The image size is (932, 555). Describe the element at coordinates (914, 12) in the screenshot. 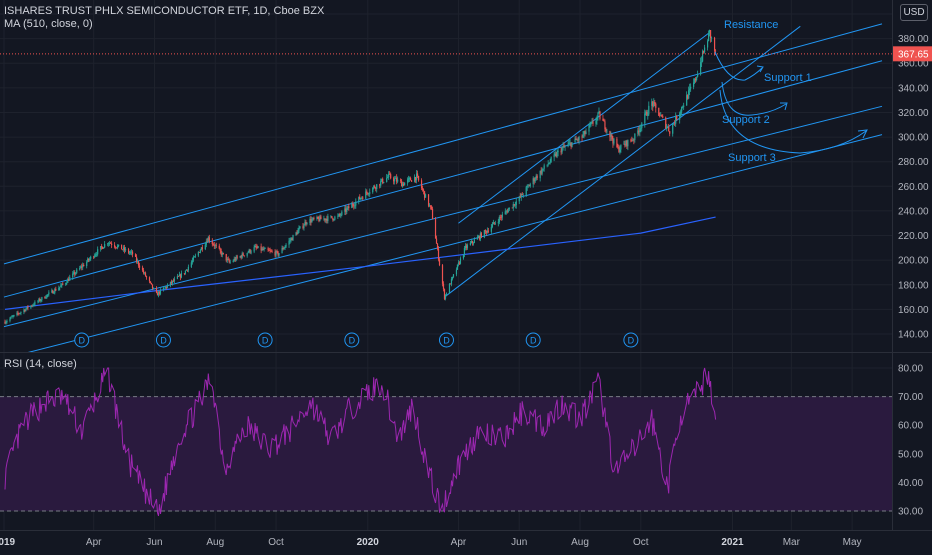

I see `currency-button: USD` at that location.